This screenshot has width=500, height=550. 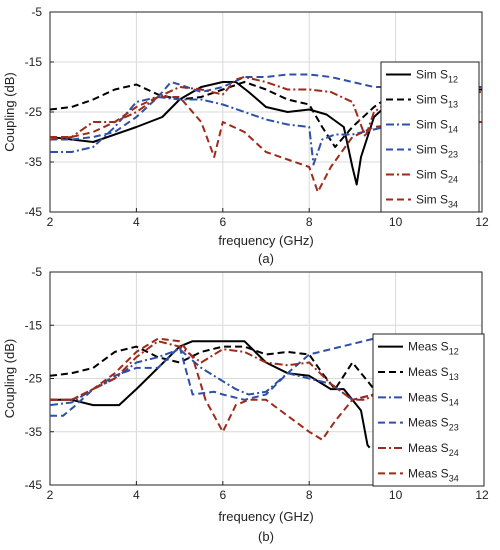 What do you see at coordinates (437, 76) in the screenshot?
I see `legend-entry-12: Sim S12` at bounding box center [437, 76].